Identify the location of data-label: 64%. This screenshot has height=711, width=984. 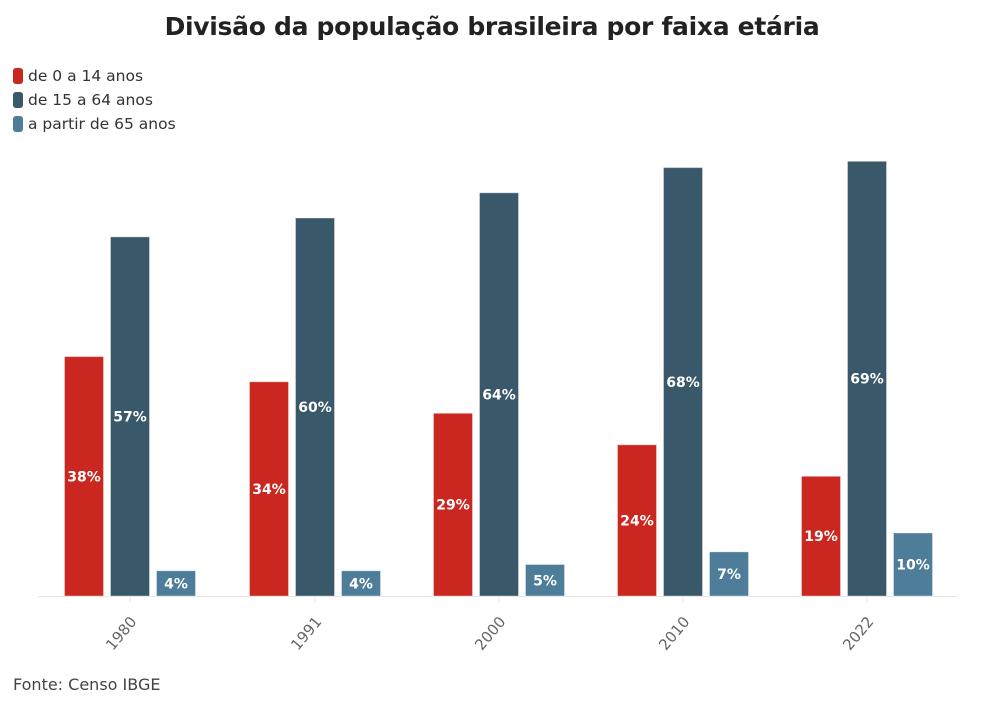
(499, 395).